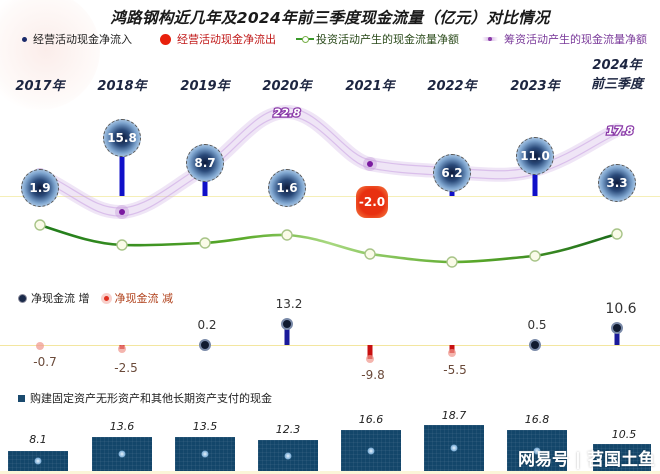  I want to click on operating-bubble: 11.0, so click(535, 156).